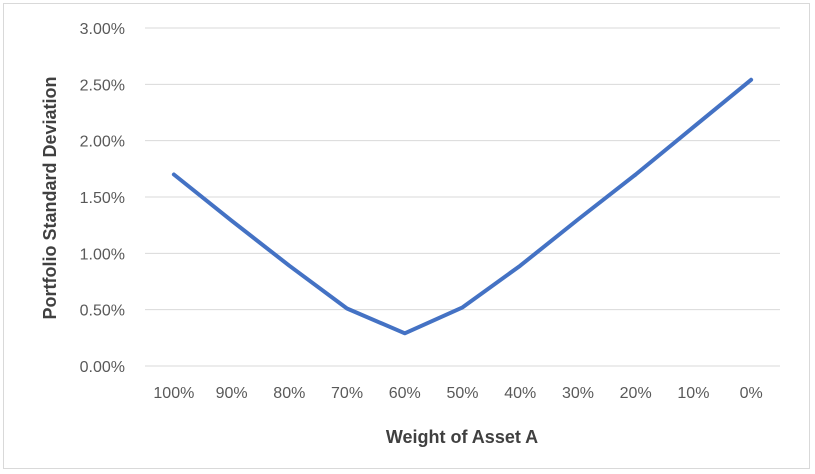 This screenshot has width=815, height=474. Describe the element at coordinates (693, 393) in the screenshot. I see `x-tick-label: 10%` at that location.